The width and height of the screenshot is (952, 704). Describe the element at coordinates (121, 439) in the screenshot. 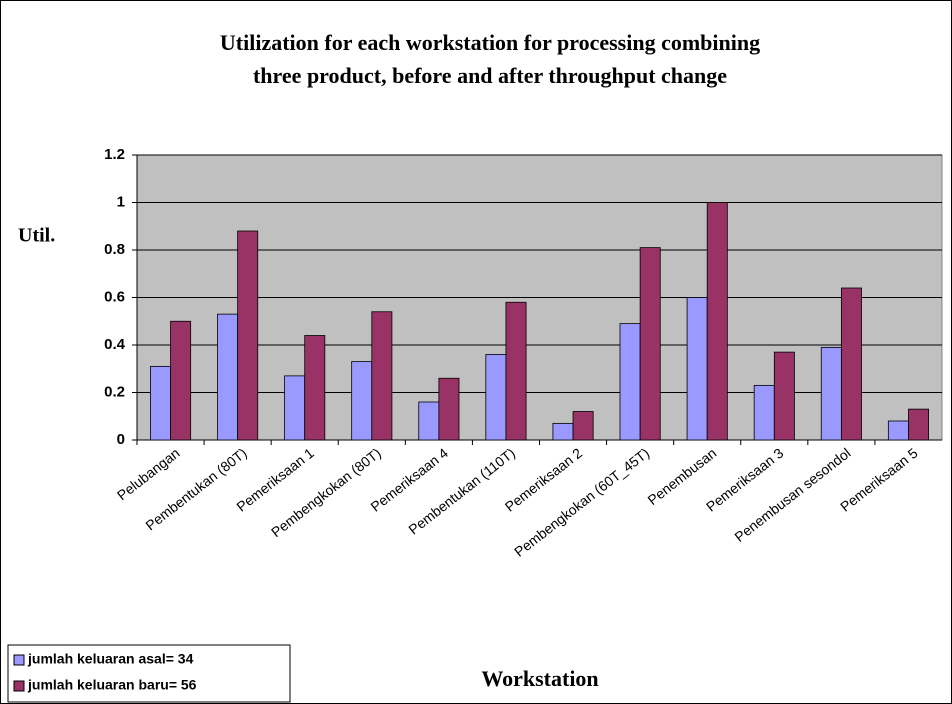

I see `y-tick-label: 0` at that location.